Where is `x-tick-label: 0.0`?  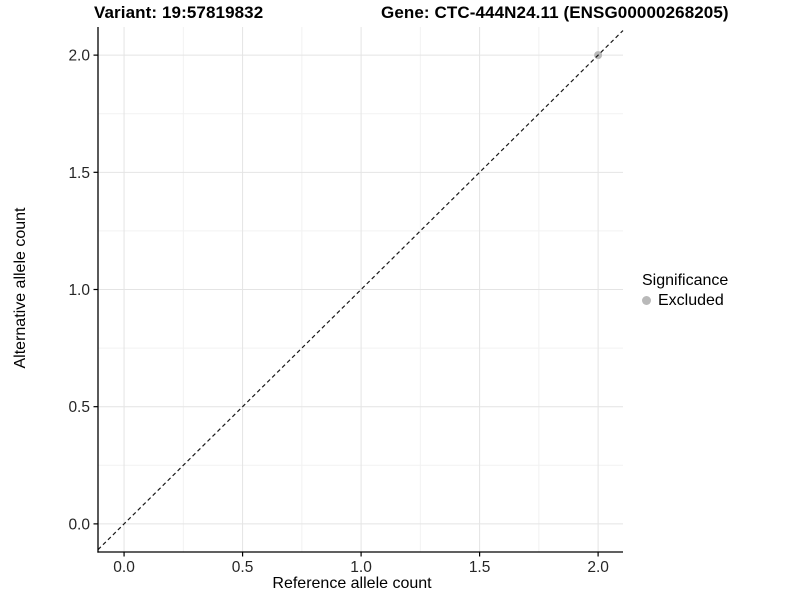
x-tick-label: 0.0 is located at coordinates (124, 567).